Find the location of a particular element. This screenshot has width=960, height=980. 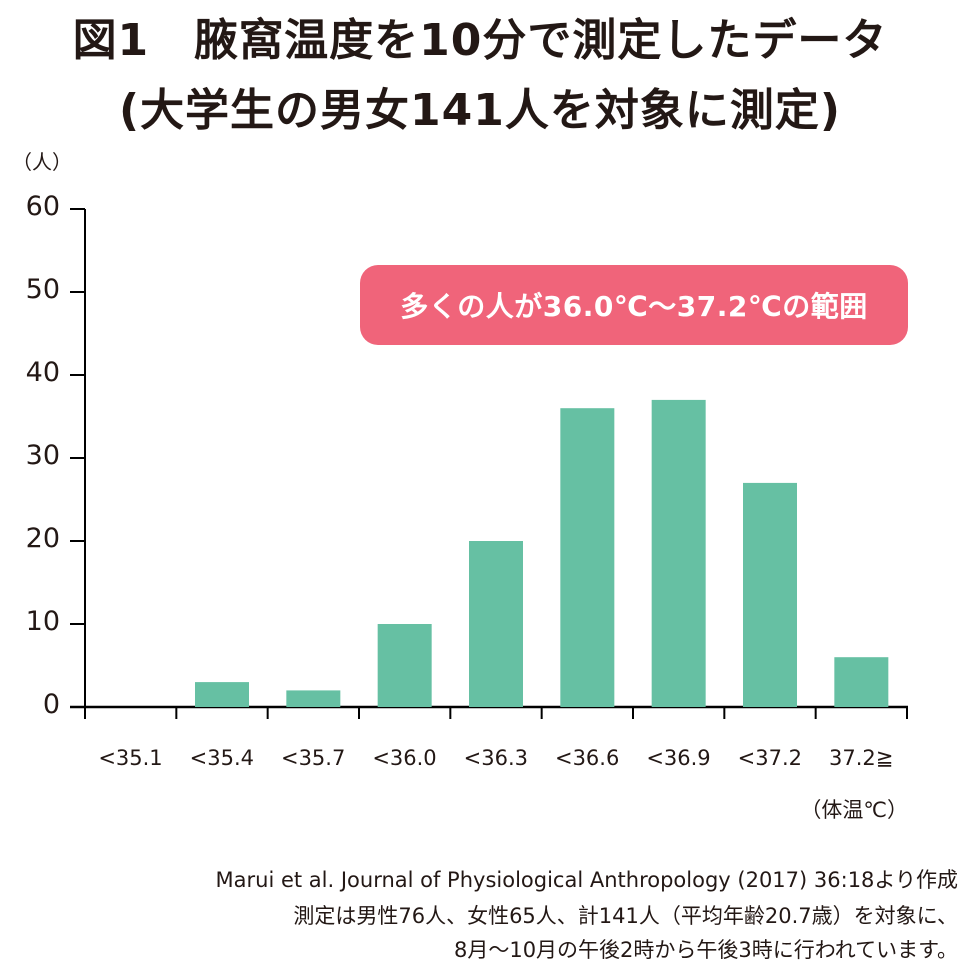

footer-note-1: 測定は男性76人、女性65人、計141人（平均年齢20.7歳）を対象に、 is located at coordinates (625, 916).